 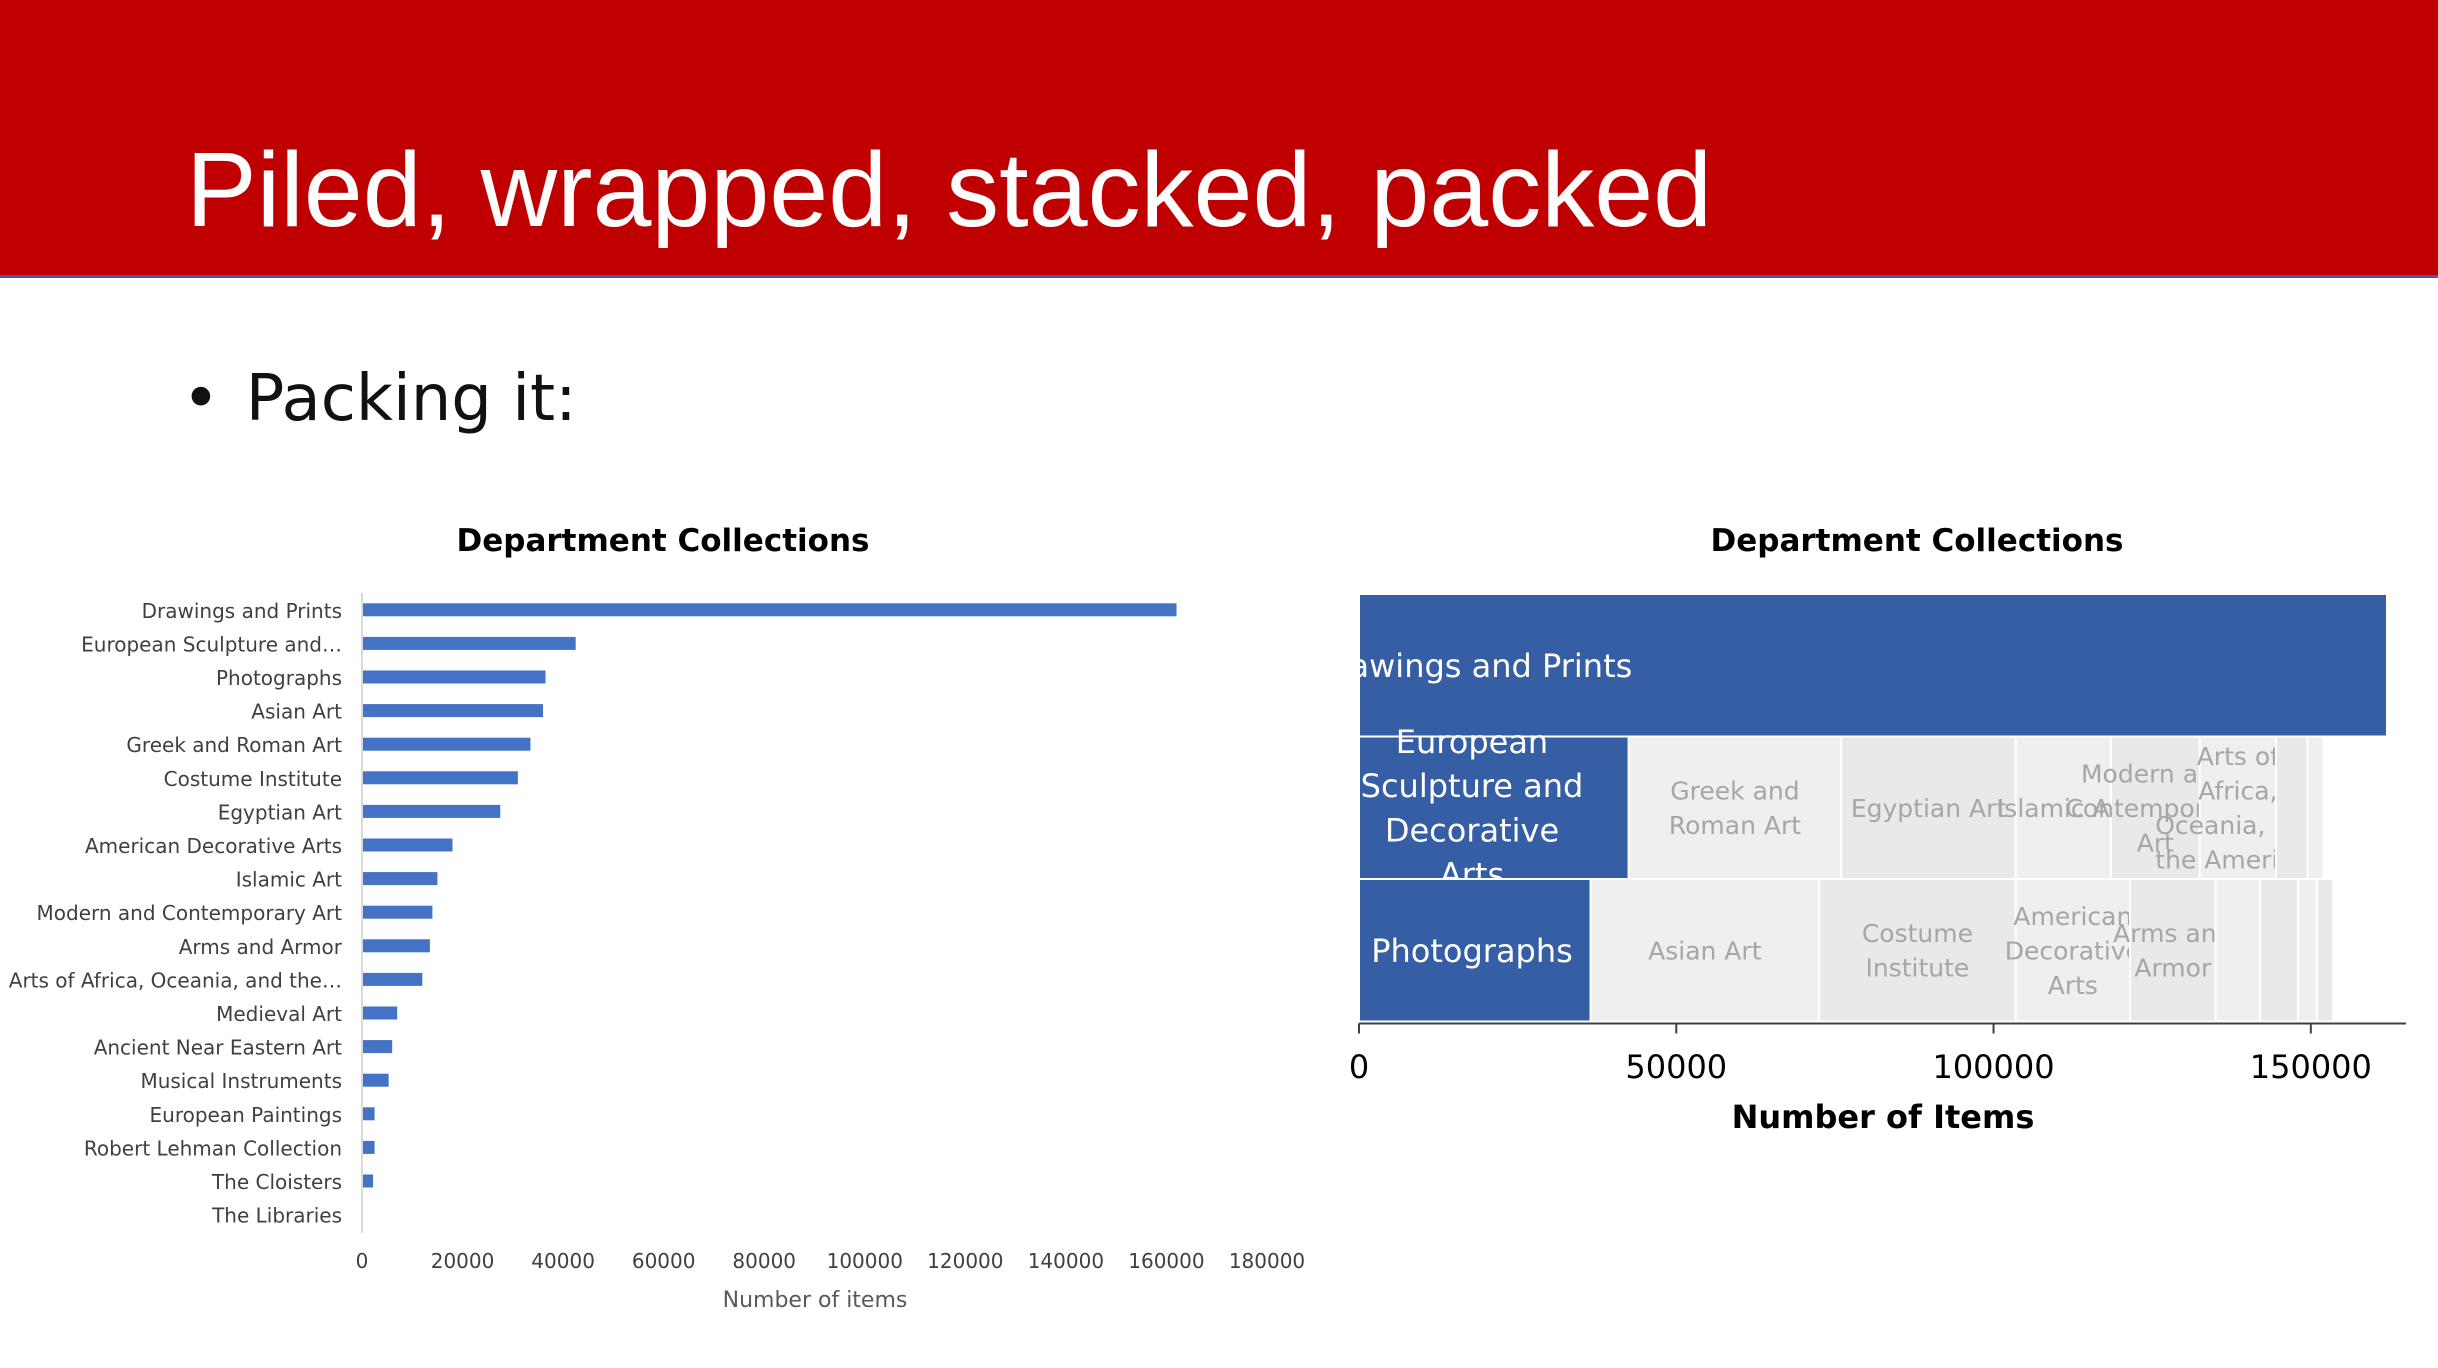 I want to click on slide-title: Piled, wrapped, stacked, packed, so click(x=949, y=190).